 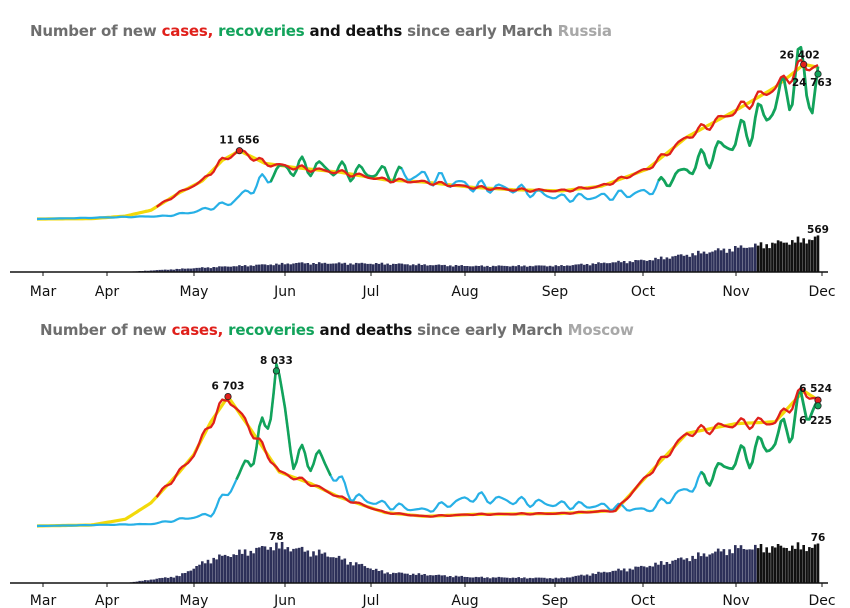 What do you see at coordinates (353, 31) in the screenshot?
I see `title-deaths: and deaths` at bounding box center [353, 31].